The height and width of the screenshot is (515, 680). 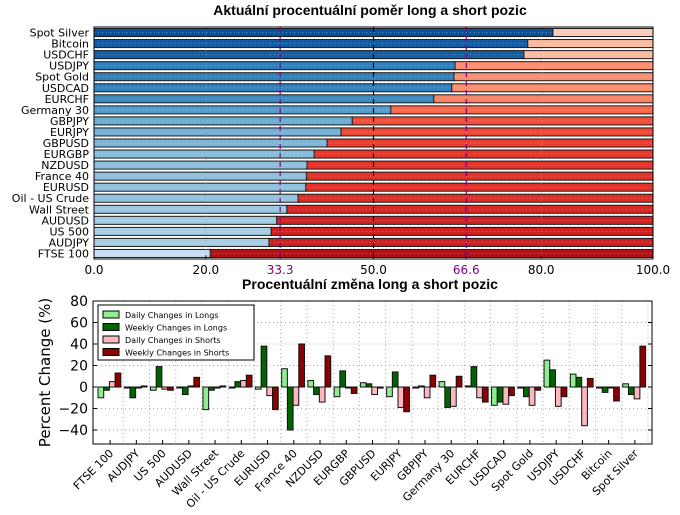 I want to click on x-tick-label: AUDJPY, so click(x=124, y=466).